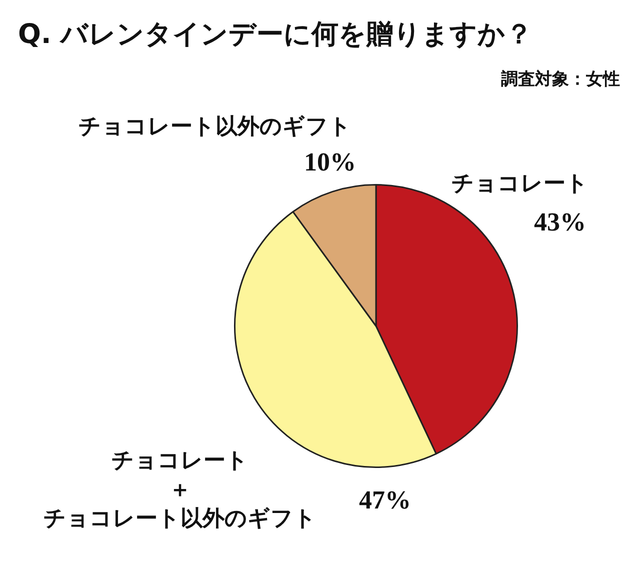 This screenshot has height=566, width=640. Describe the element at coordinates (520, 184) in the screenshot. I see `slice-label: チョコレート` at that location.